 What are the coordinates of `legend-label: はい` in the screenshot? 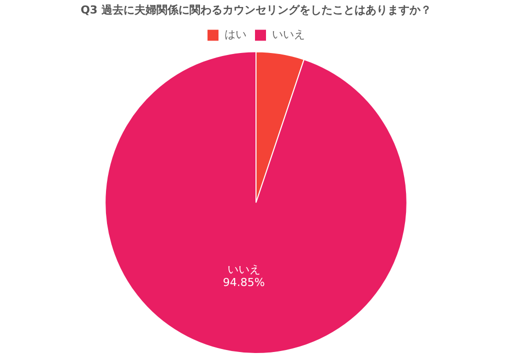 It's located at (235, 35).